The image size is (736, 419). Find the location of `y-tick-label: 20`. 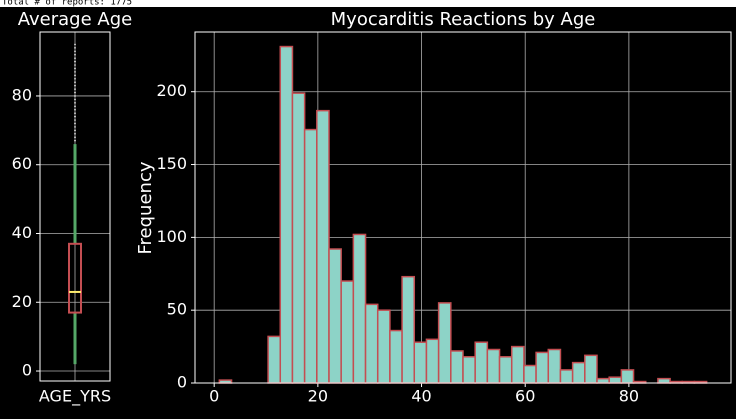

y-tick-label: 20 is located at coordinates (22, 301).